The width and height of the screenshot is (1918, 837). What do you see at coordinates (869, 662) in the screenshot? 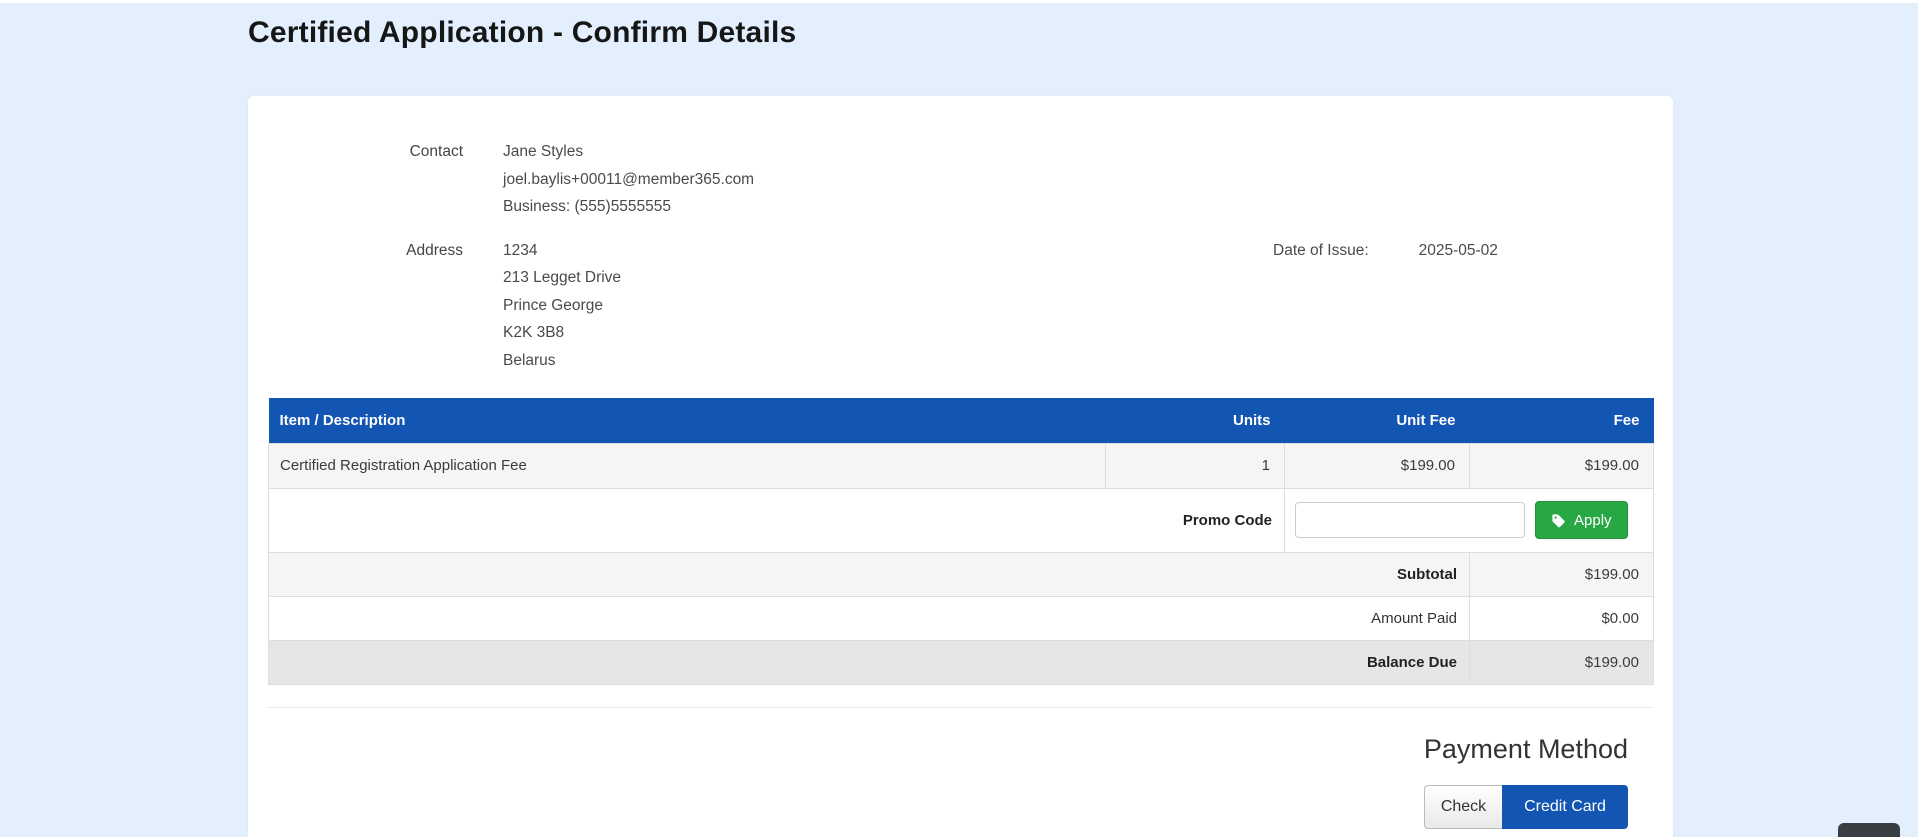
I see `balance-due-label: Balance Due` at bounding box center [869, 662].